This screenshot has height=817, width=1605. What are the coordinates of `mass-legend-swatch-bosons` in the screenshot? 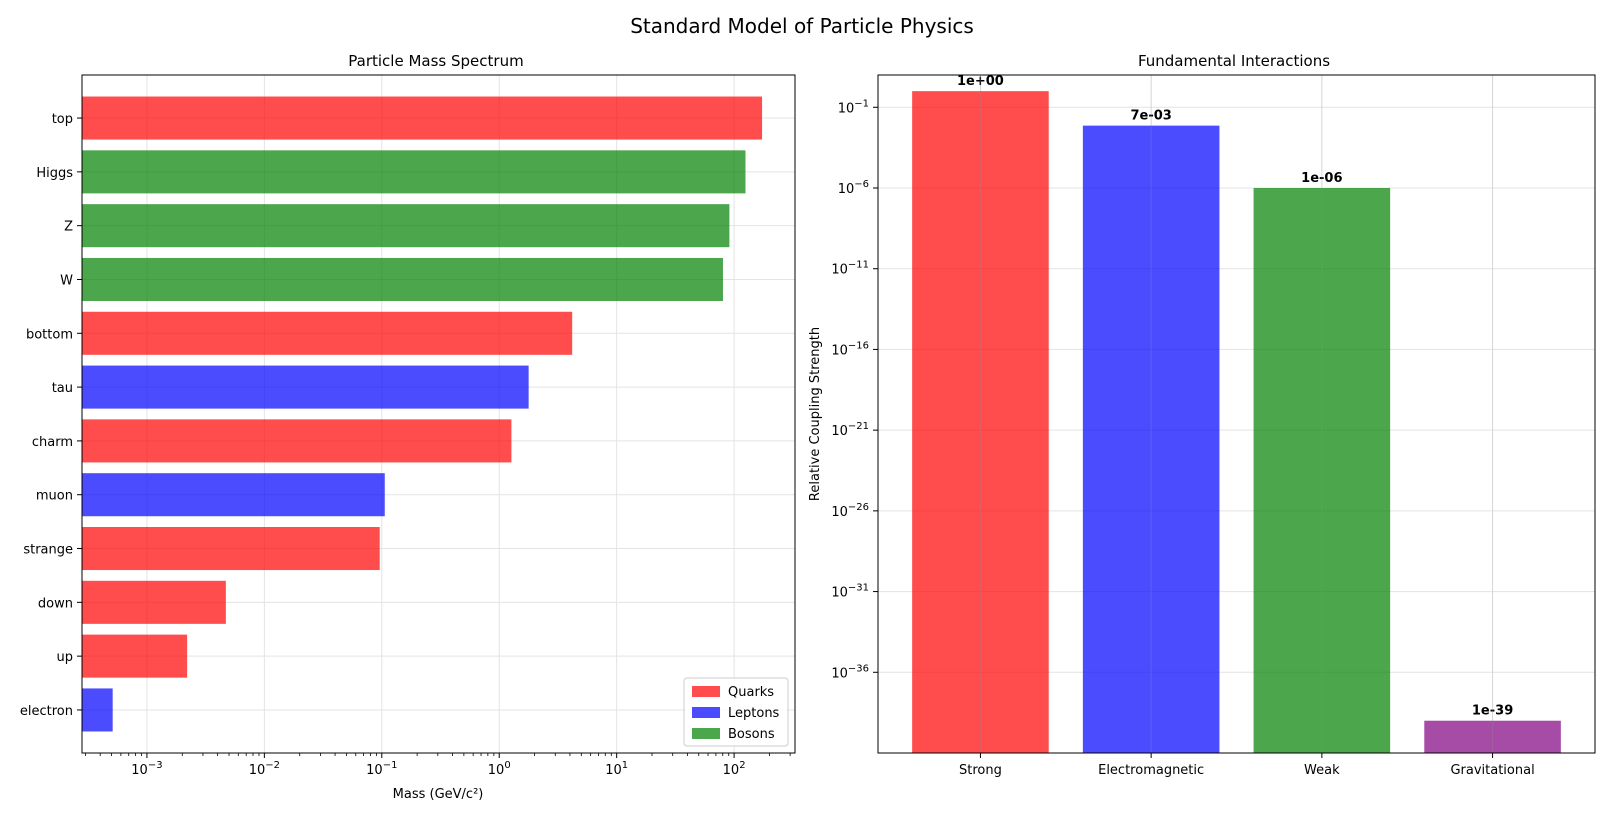 It's located at (706, 733).